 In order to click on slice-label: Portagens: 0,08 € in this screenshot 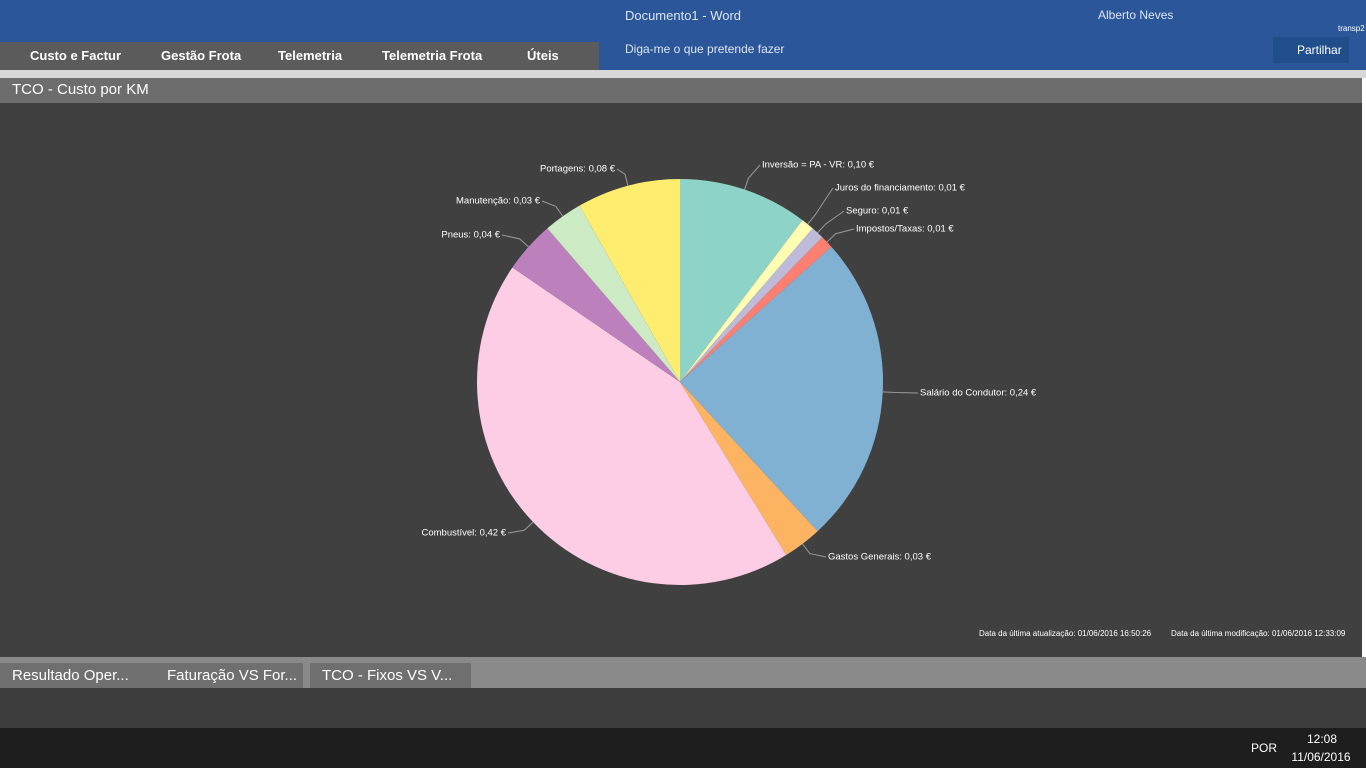, I will do `click(578, 169)`.